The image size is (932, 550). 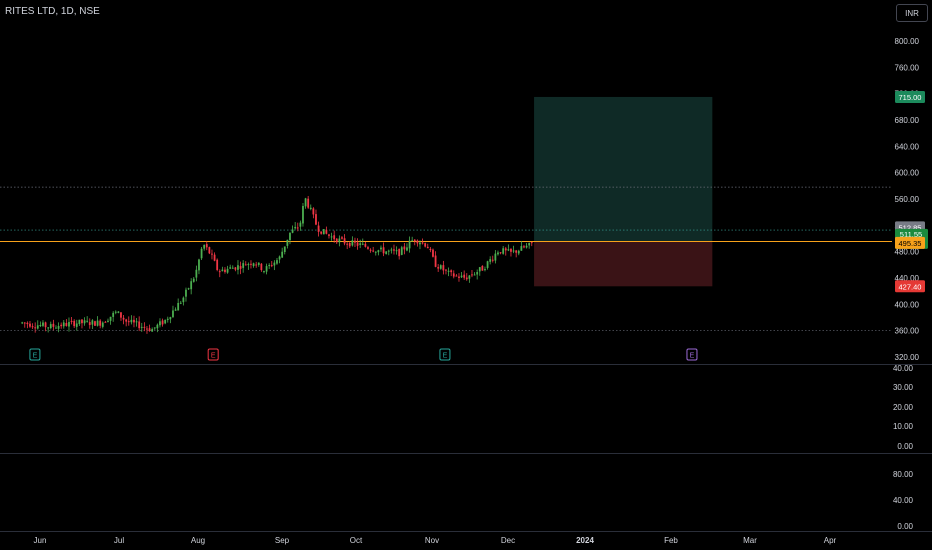 I want to click on current-price-text: 511.55, so click(x=911, y=234).